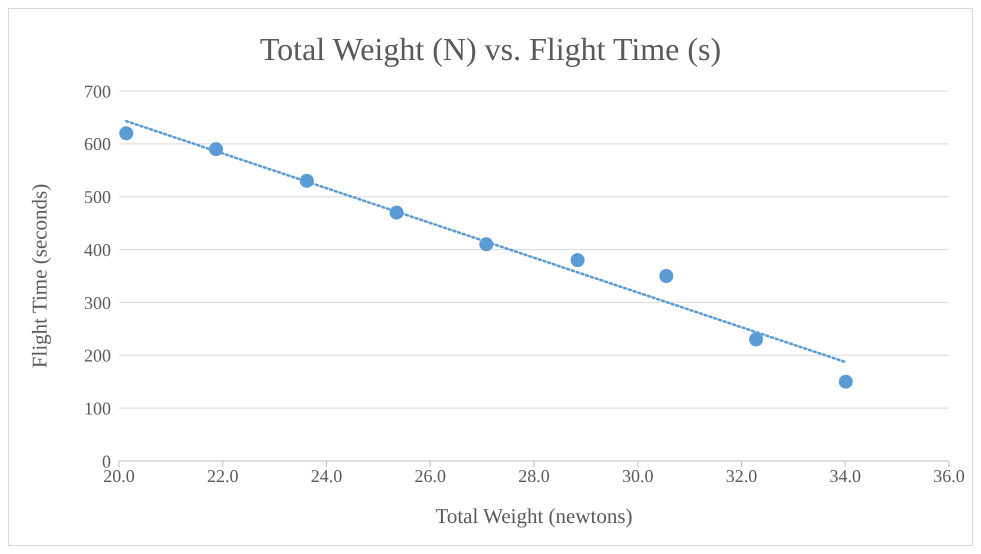 Image resolution: width=981 pixels, height=554 pixels. Describe the element at coordinates (97, 144) in the screenshot. I see `y-tick-label: 600` at that location.